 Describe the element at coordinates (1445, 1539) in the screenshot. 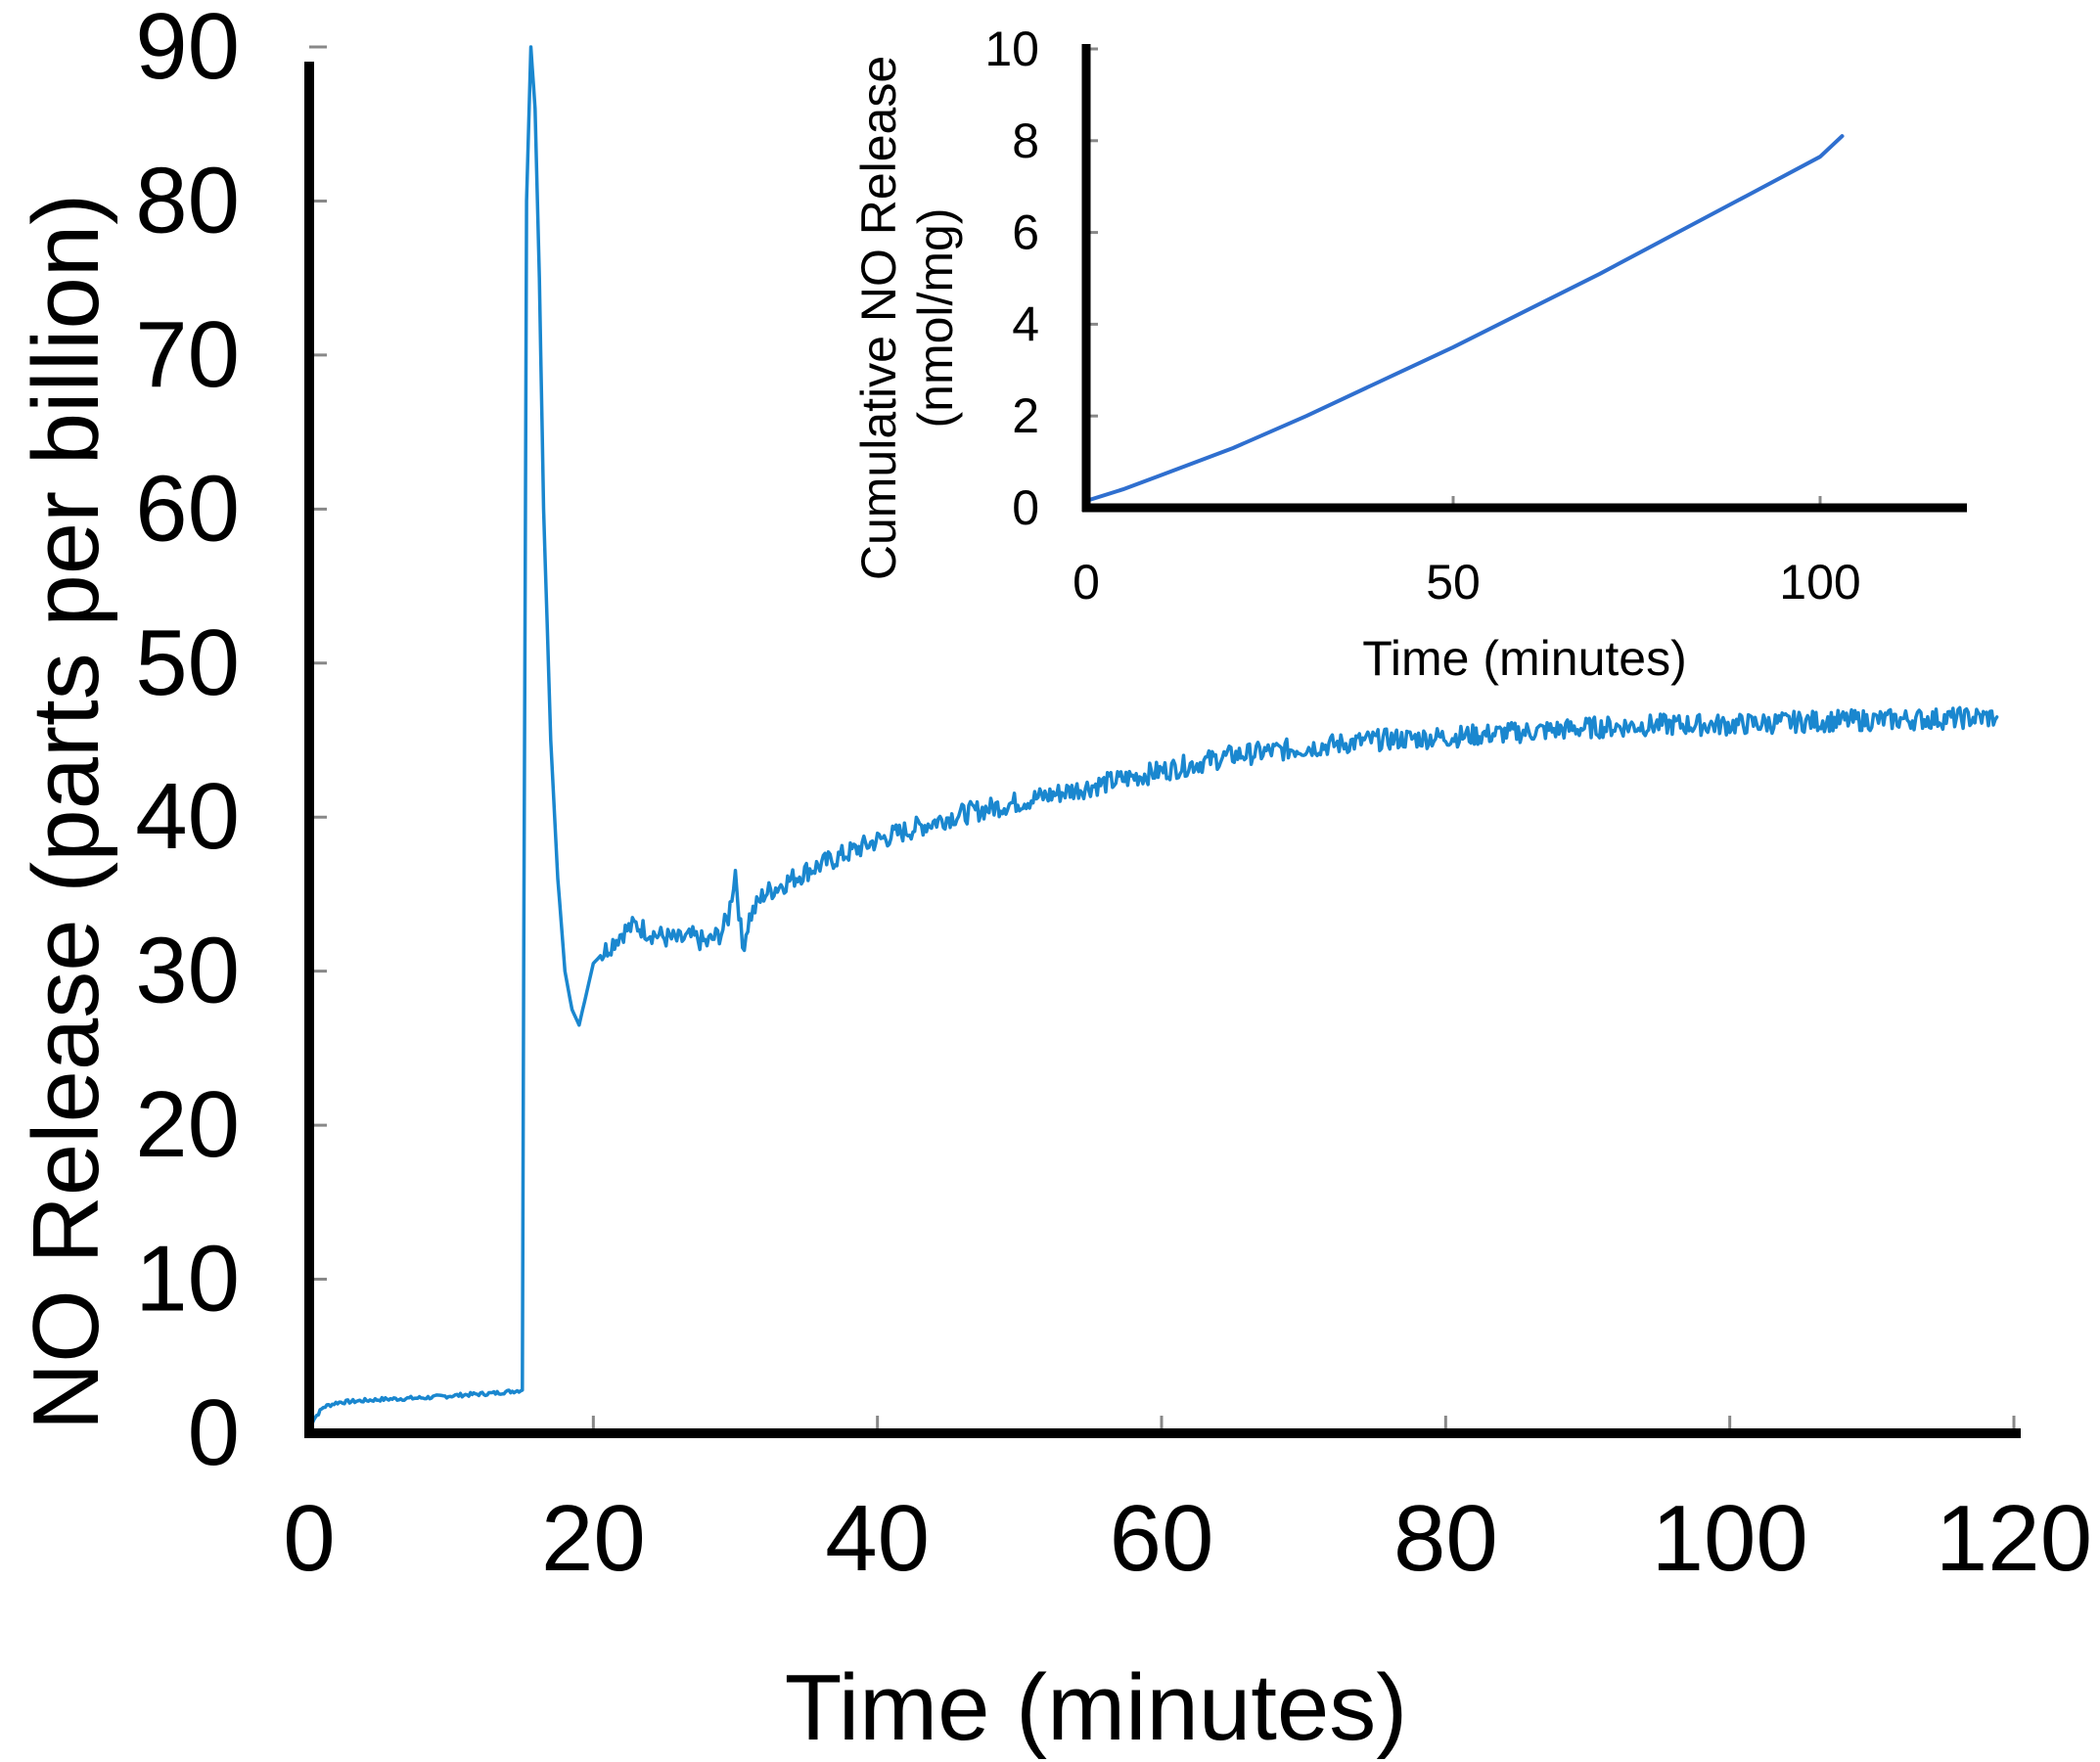

I see `main-x-tick-label: 80` at that location.